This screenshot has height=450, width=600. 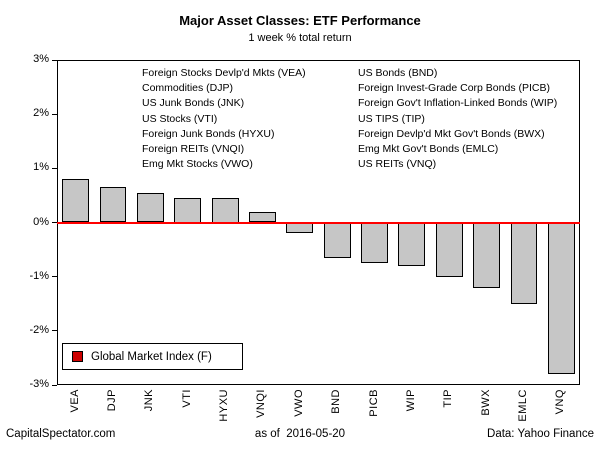 I want to click on x-tick-label-hyxu: HYXU, so click(x=224, y=405).